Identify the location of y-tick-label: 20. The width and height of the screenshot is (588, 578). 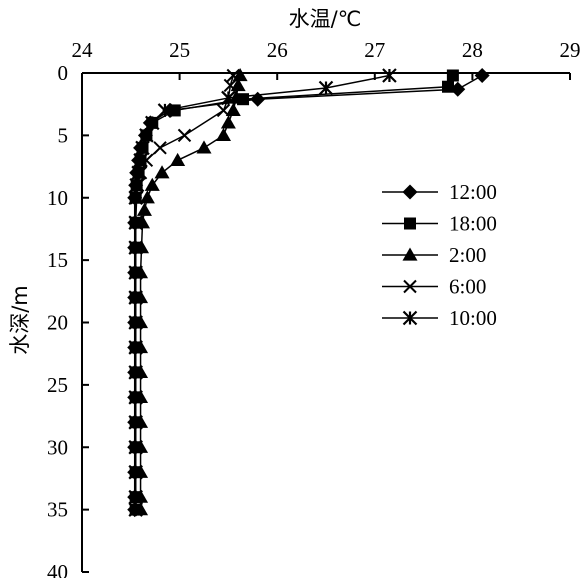
(57, 323).